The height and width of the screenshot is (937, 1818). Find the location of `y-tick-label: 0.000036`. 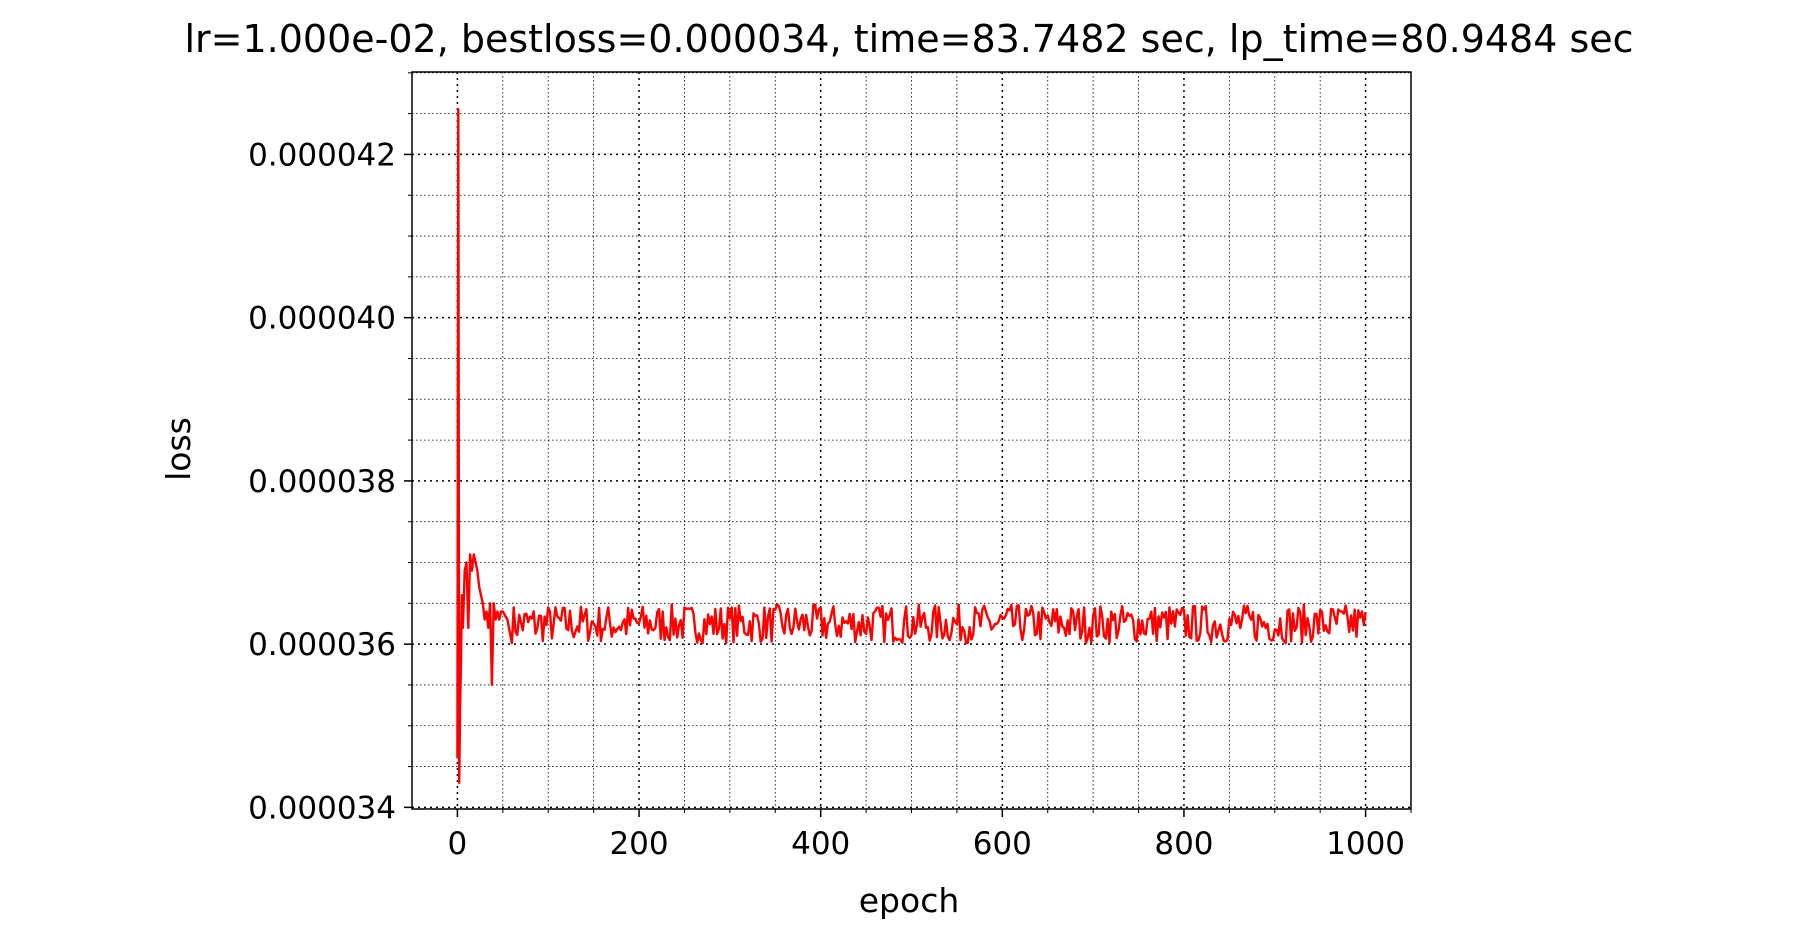

y-tick-label: 0.000036 is located at coordinates (322, 645).